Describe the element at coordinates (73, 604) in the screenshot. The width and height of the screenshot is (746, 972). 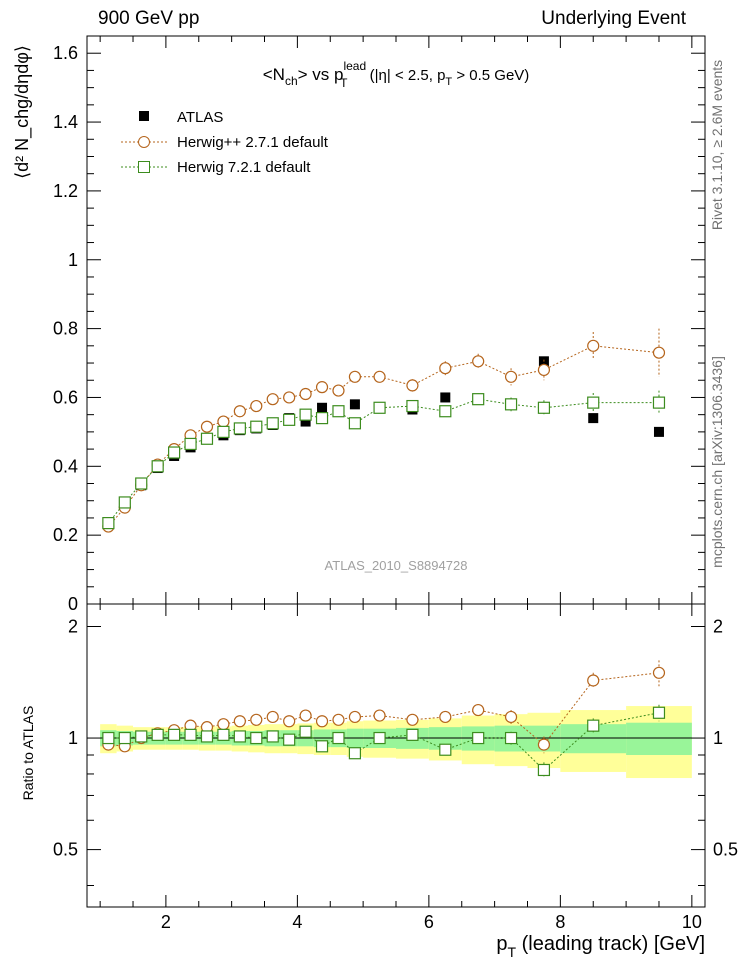
I see `main-y-tick-label: 0` at that location.